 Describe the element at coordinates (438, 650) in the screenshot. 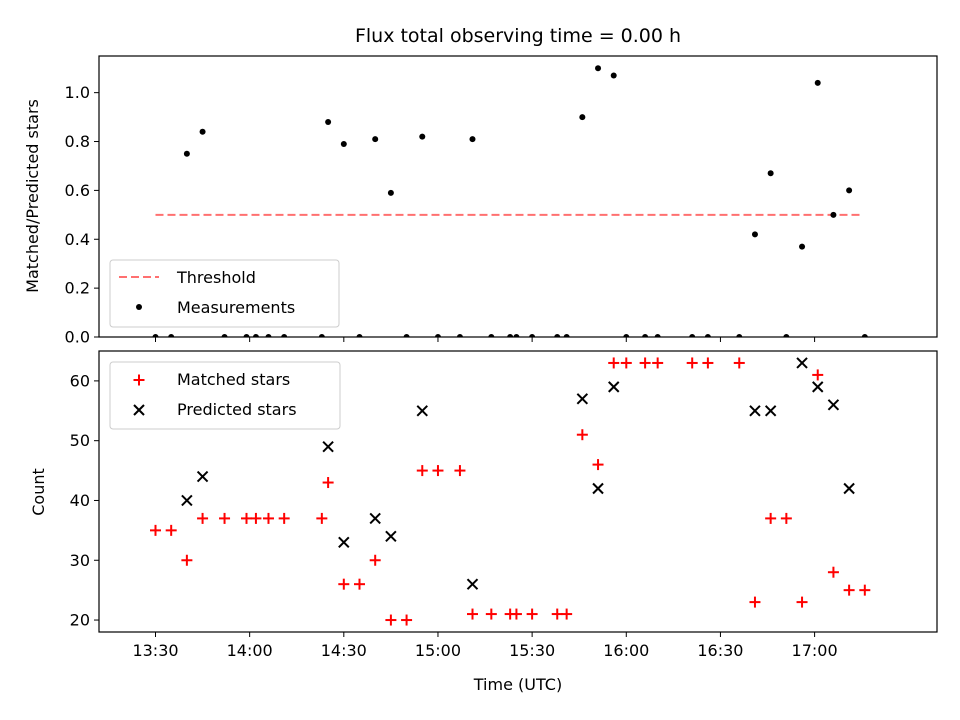

I see `x-tick-label: 15:00` at that location.